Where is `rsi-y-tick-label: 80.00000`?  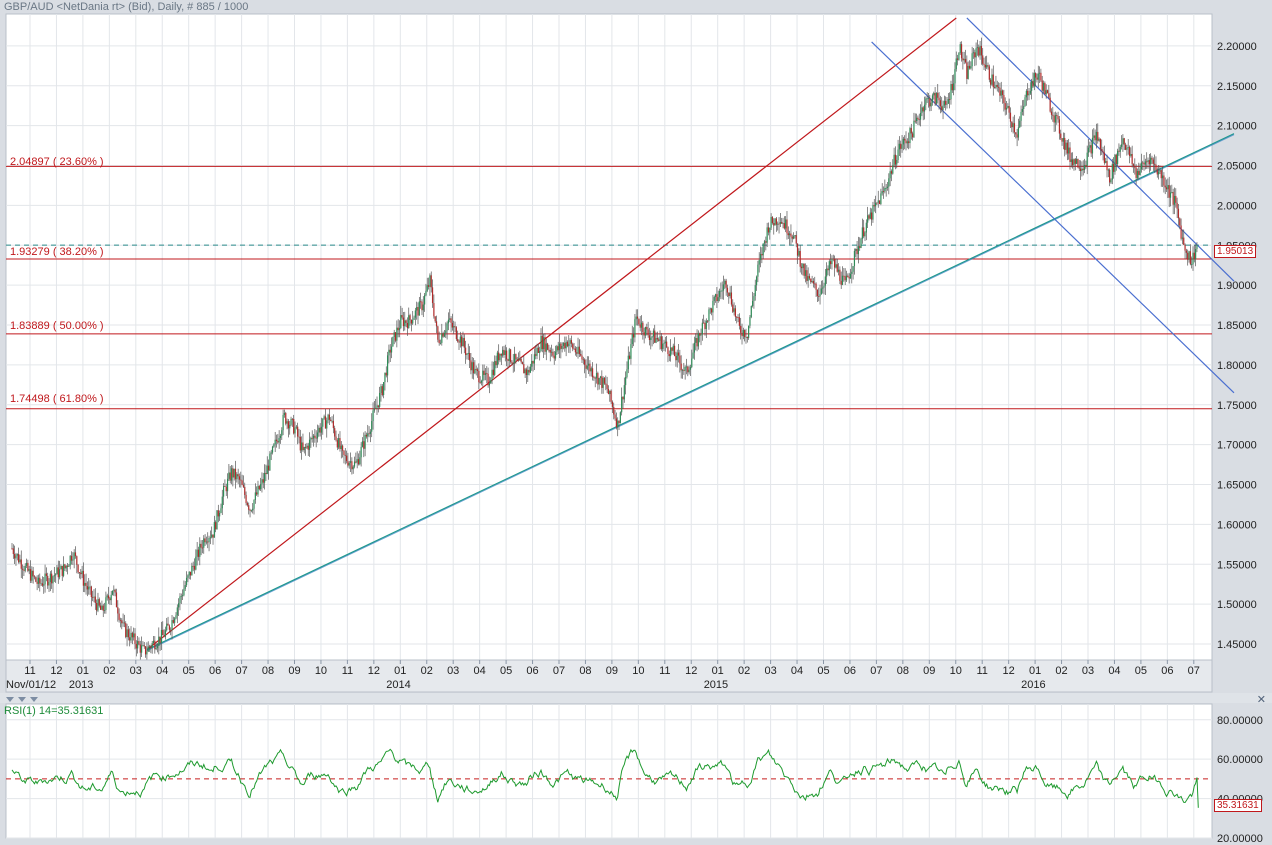
rsi-y-tick-label: 80.00000 is located at coordinates (1240, 721).